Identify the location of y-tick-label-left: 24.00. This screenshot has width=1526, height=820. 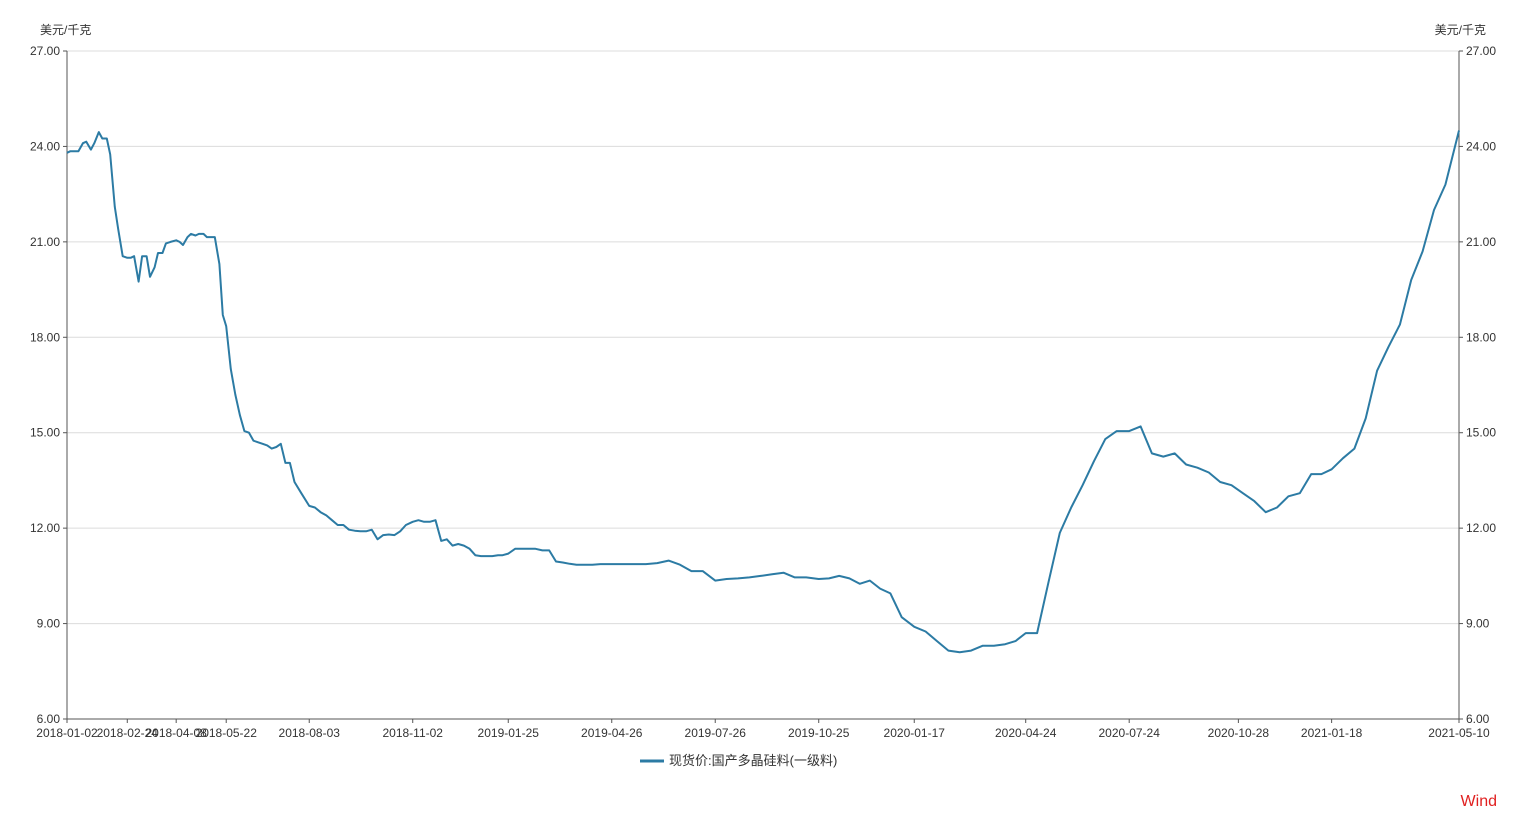
(45, 146).